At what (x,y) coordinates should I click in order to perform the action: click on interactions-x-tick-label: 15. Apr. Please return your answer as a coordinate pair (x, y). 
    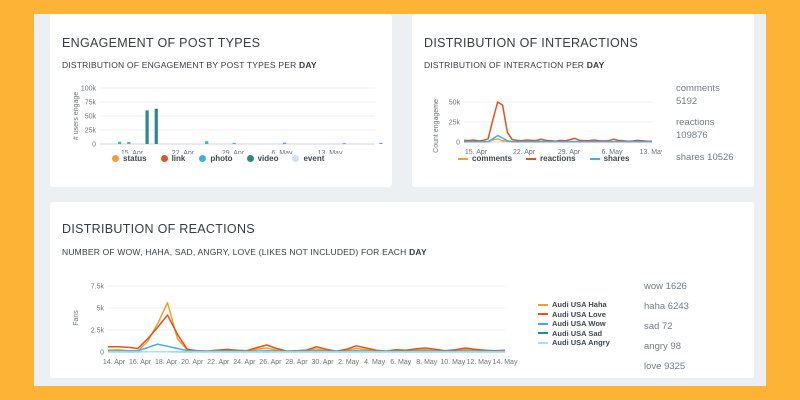
    Looking at the image, I should click on (476, 152).